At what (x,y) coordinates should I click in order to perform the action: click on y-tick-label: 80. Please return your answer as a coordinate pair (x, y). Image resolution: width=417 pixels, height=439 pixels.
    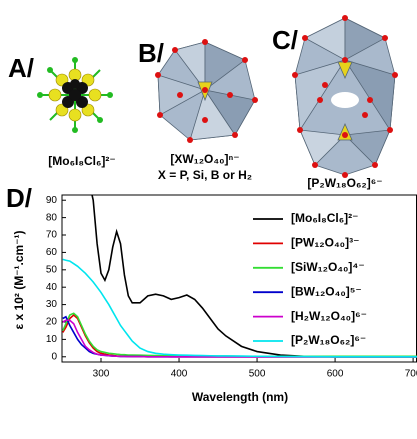
    Looking at the image, I should click on (52, 217).